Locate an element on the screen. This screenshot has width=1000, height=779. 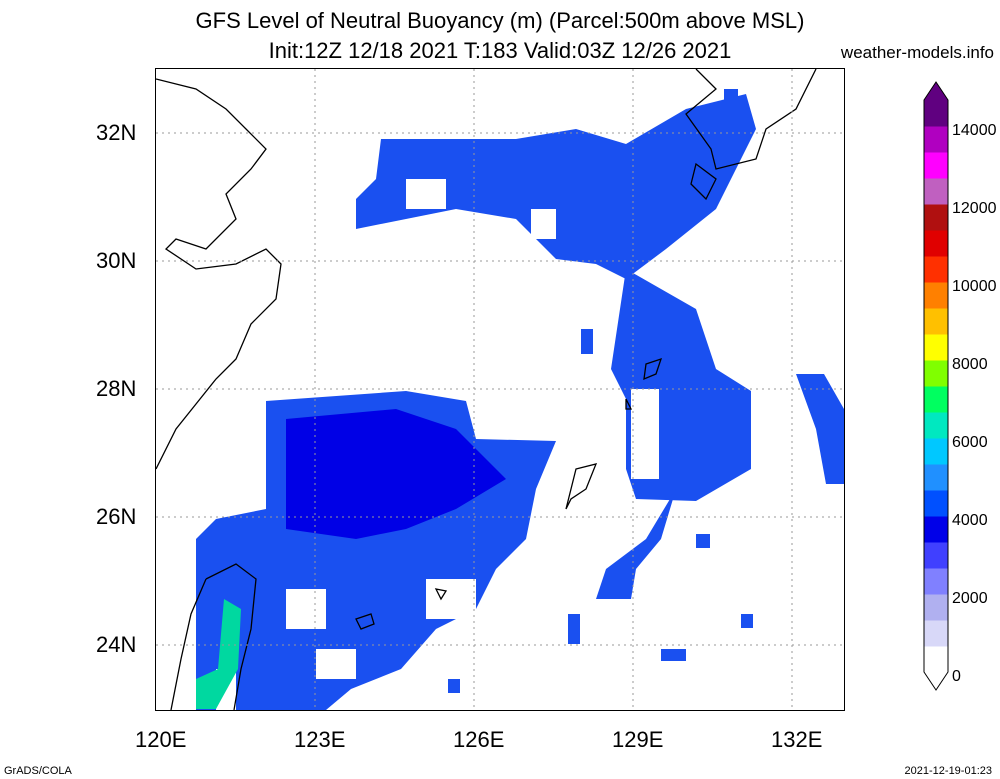
colorbar-label-4000: 4000 is located at coordinates (970, 520).